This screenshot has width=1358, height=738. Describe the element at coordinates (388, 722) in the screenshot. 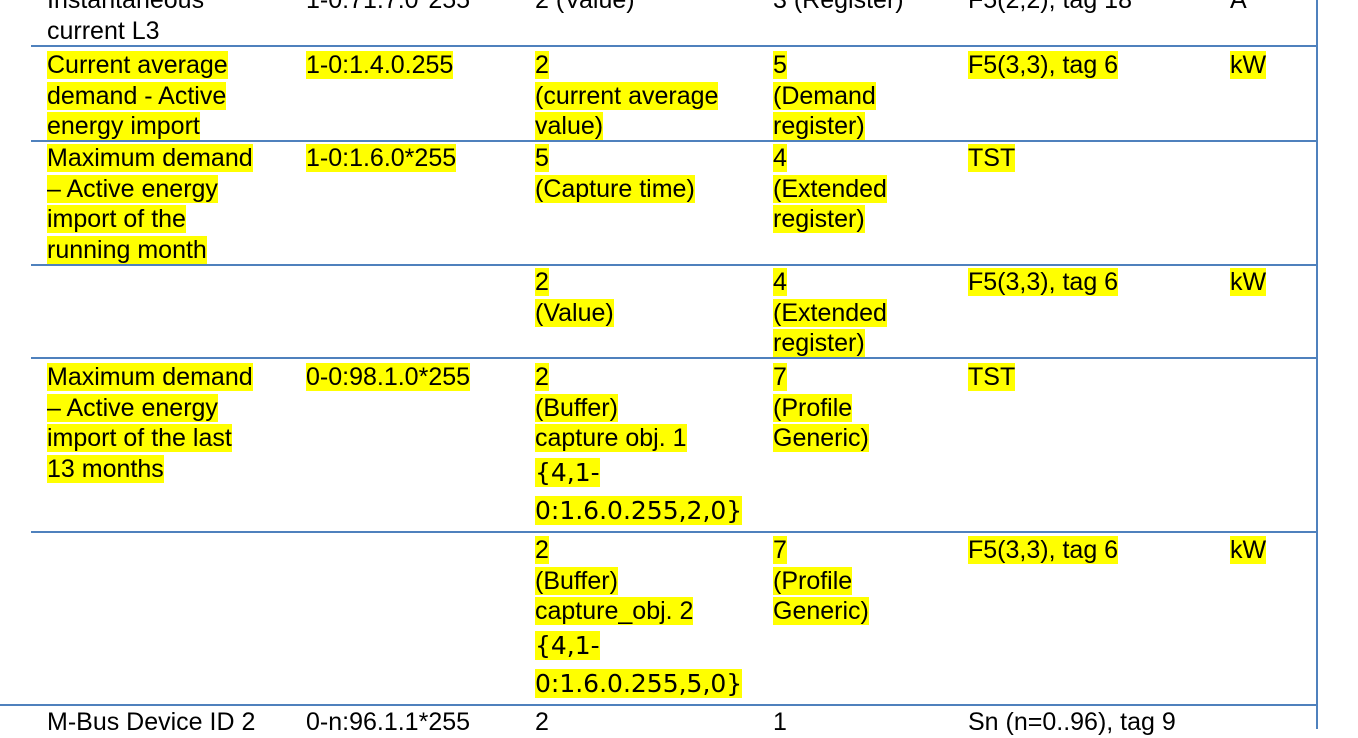

I see `row6-obis-code: 0-n:96.1.1*255` at that location.